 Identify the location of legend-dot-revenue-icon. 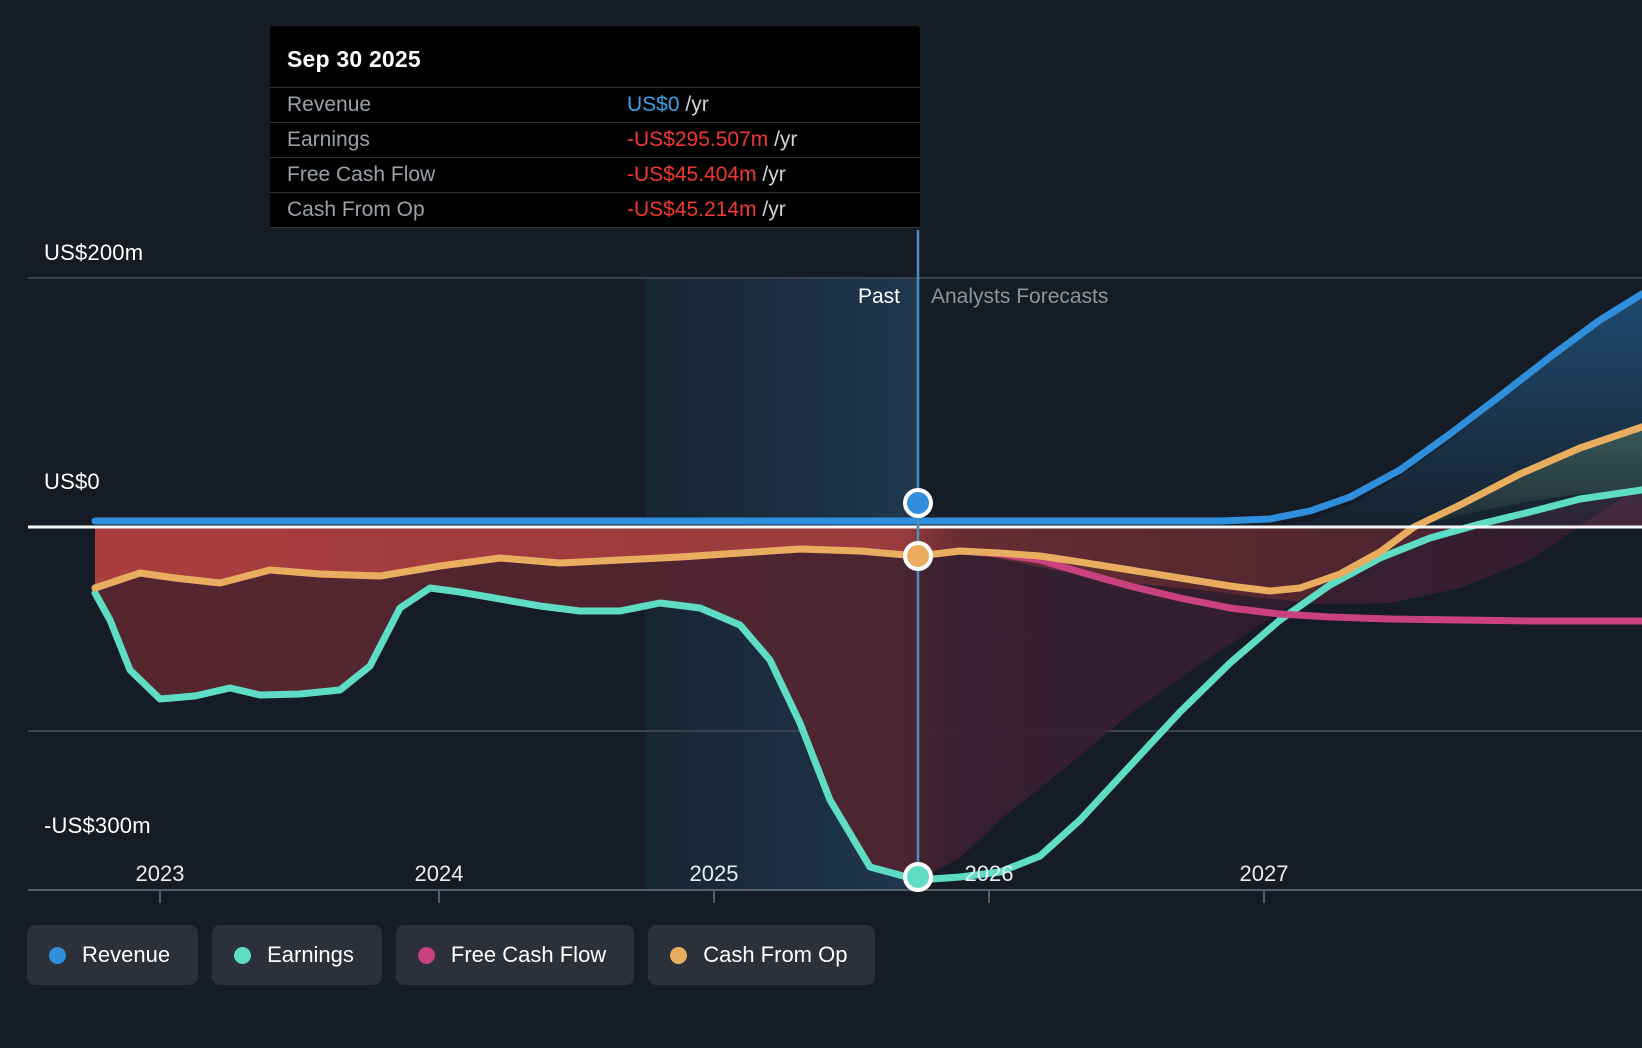
(57, 955).